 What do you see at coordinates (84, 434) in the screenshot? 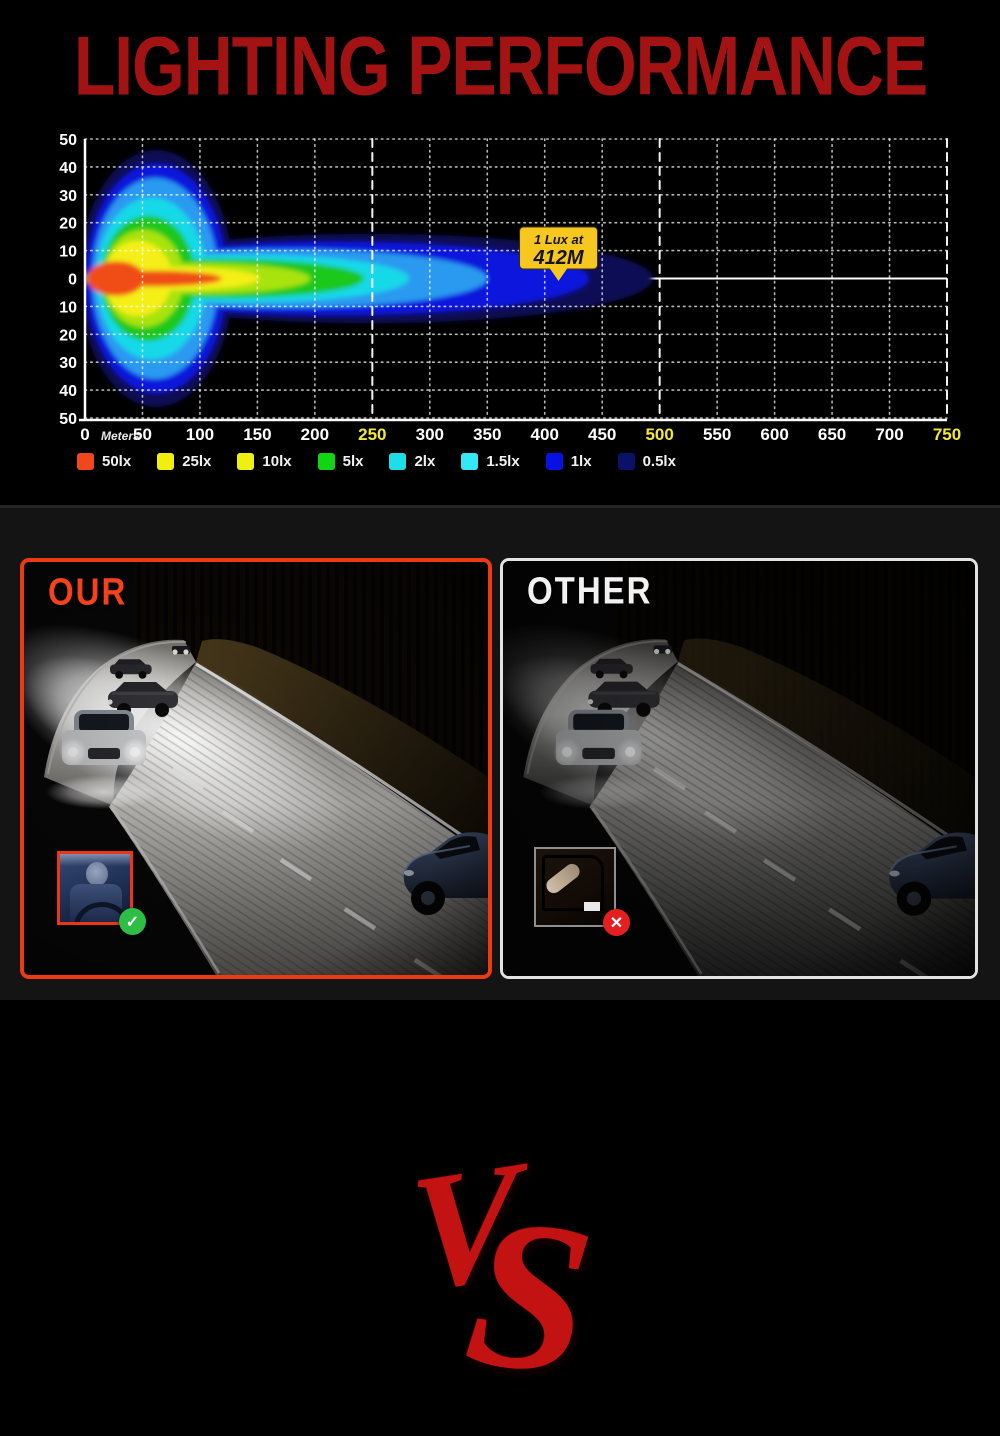
I see `x-tick-label: 0` at bounding box center [84, 434].